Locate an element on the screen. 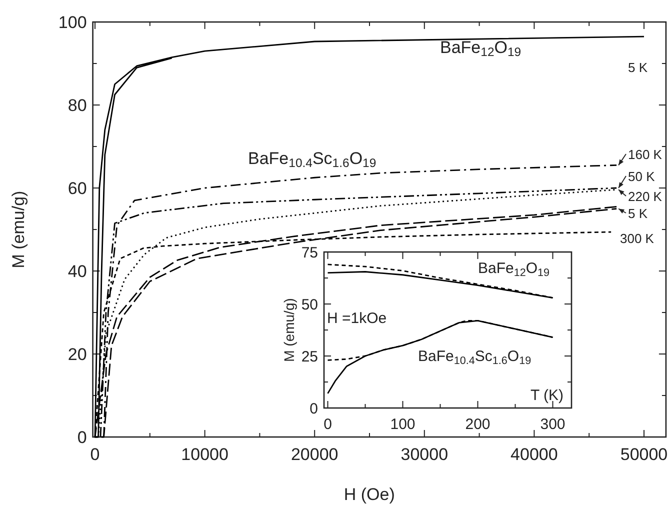 The width and height of the screenshot is (668, 506). series-label: 50 K is located at coordinates (642, 176).